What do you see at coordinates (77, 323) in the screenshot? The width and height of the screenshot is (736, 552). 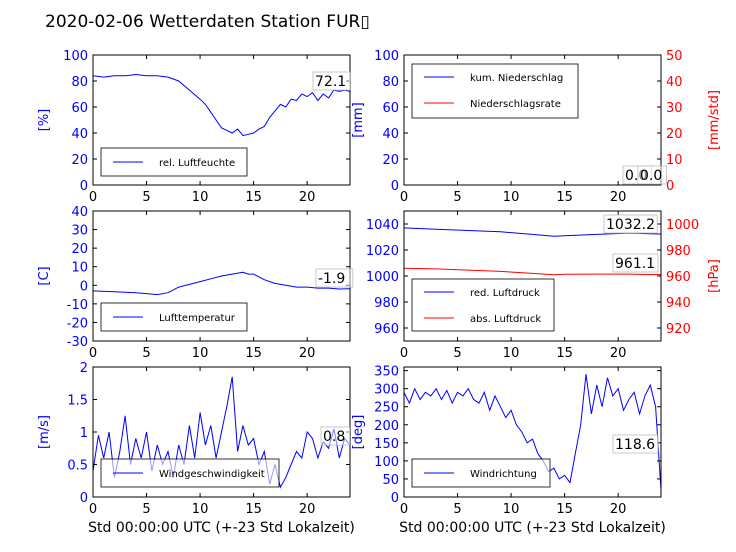 I see `y-tick-label: -20` at bounding box center [77, 323].